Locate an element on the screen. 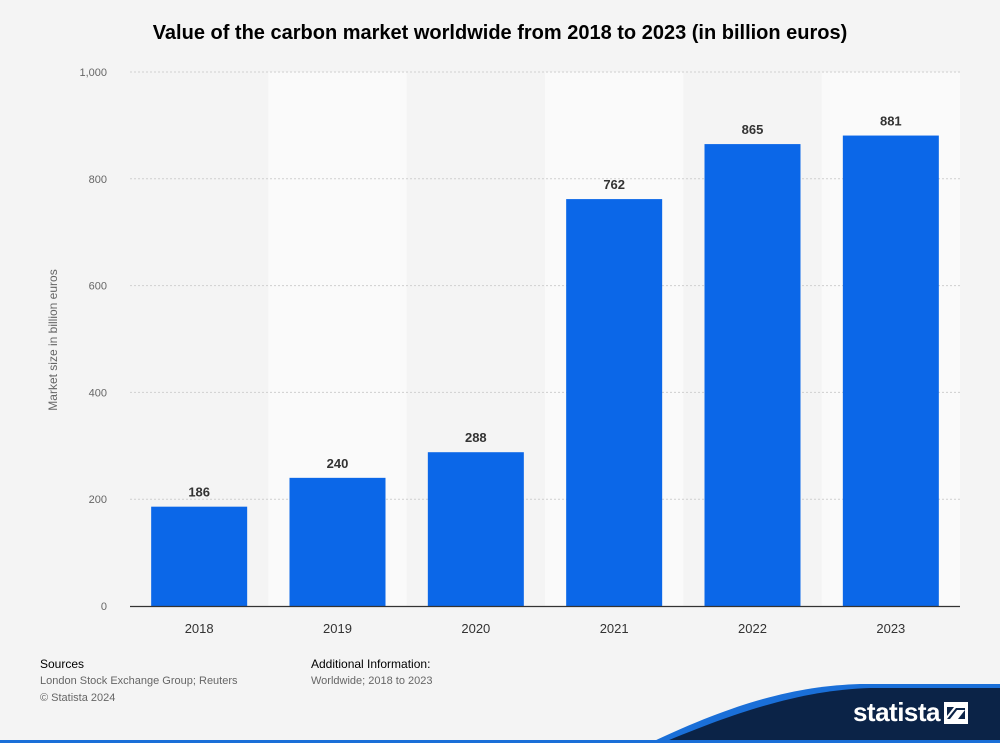 The image size is (1000, 743). x-tick-label: 2020 is located at coordinates (475, 628).